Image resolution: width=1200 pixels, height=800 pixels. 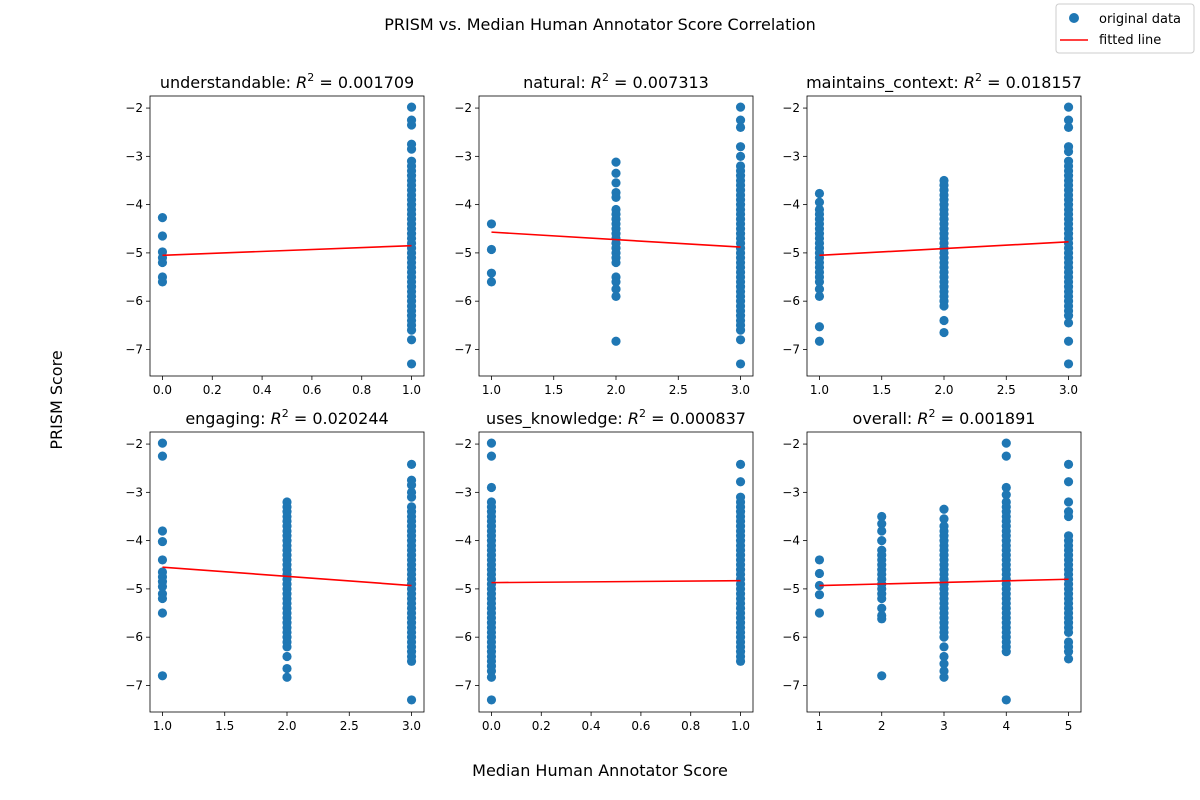 What do you see at coordinates (1125, 28) in the screenshot?
I see `legend: original data fitted line` at bounding box center [1125, 28].